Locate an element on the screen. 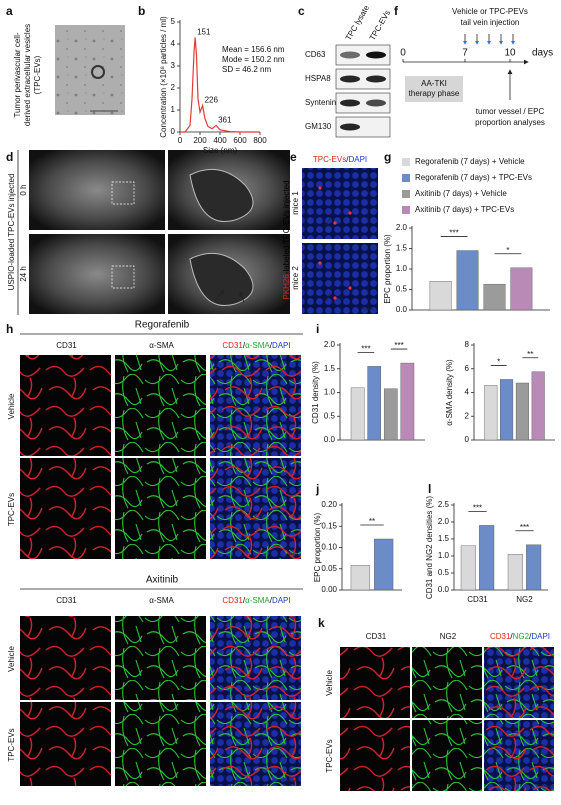 Image resolution: width=561 pixels, height=805 pixels. label-part: CD31 is located at coordinates (500, 636).